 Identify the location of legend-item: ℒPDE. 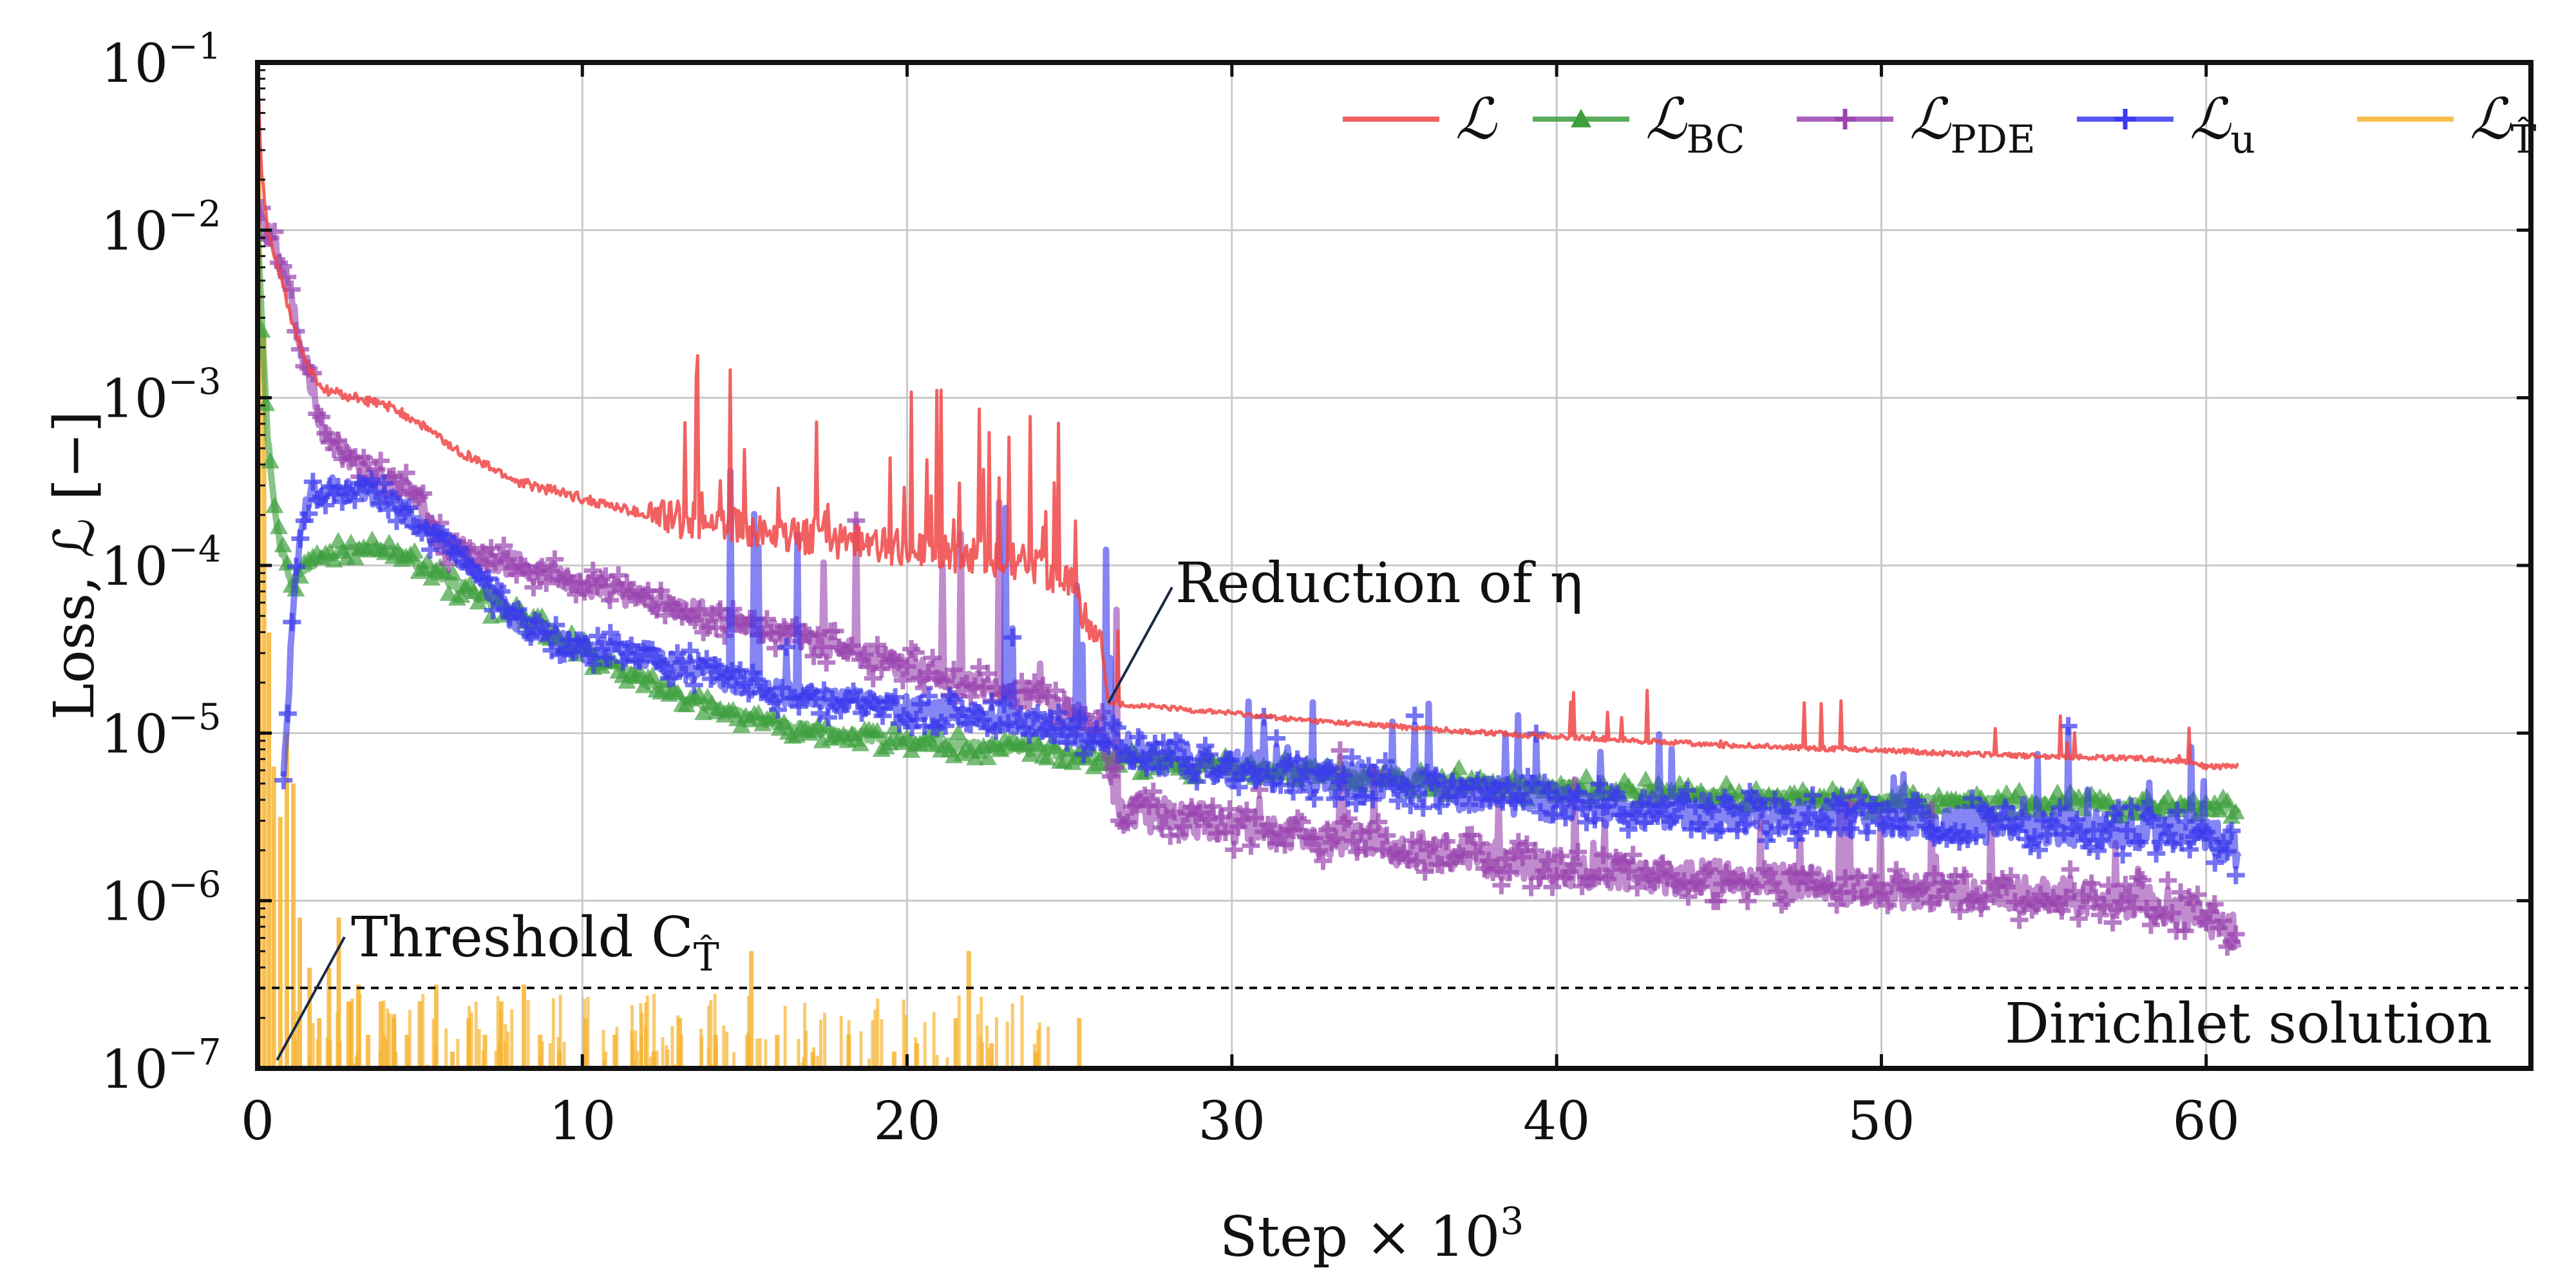
(1917, 124).